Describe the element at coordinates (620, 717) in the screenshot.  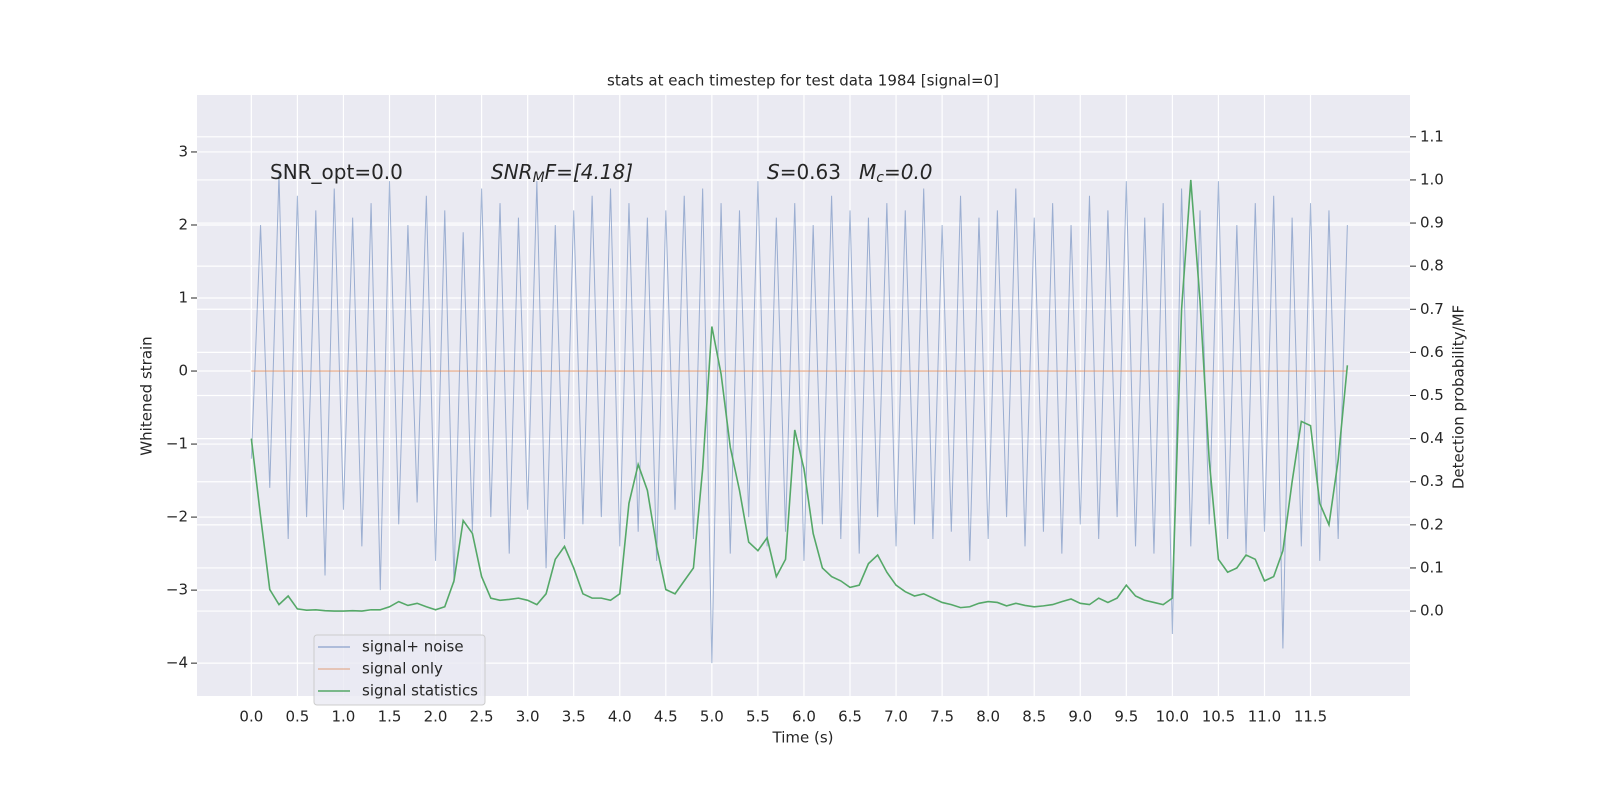
I see `x-tick-label: 4.0` at that location.